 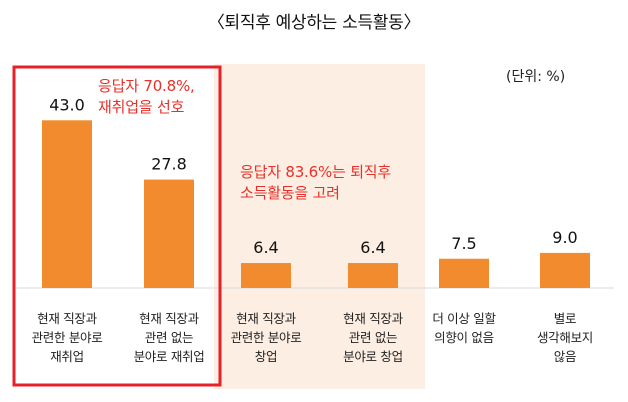 I want to click on value-label-5: 7.5, so click(x=463, y=243).